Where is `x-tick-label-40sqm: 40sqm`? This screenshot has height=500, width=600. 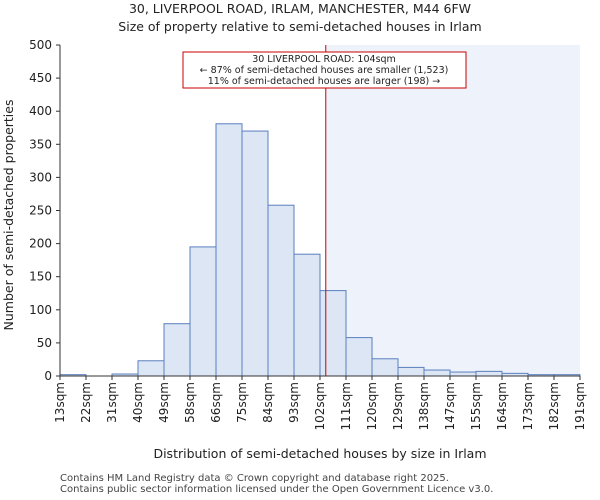 x-tick-label-40sqm: 40sqm is located at coordinates (138, 402).